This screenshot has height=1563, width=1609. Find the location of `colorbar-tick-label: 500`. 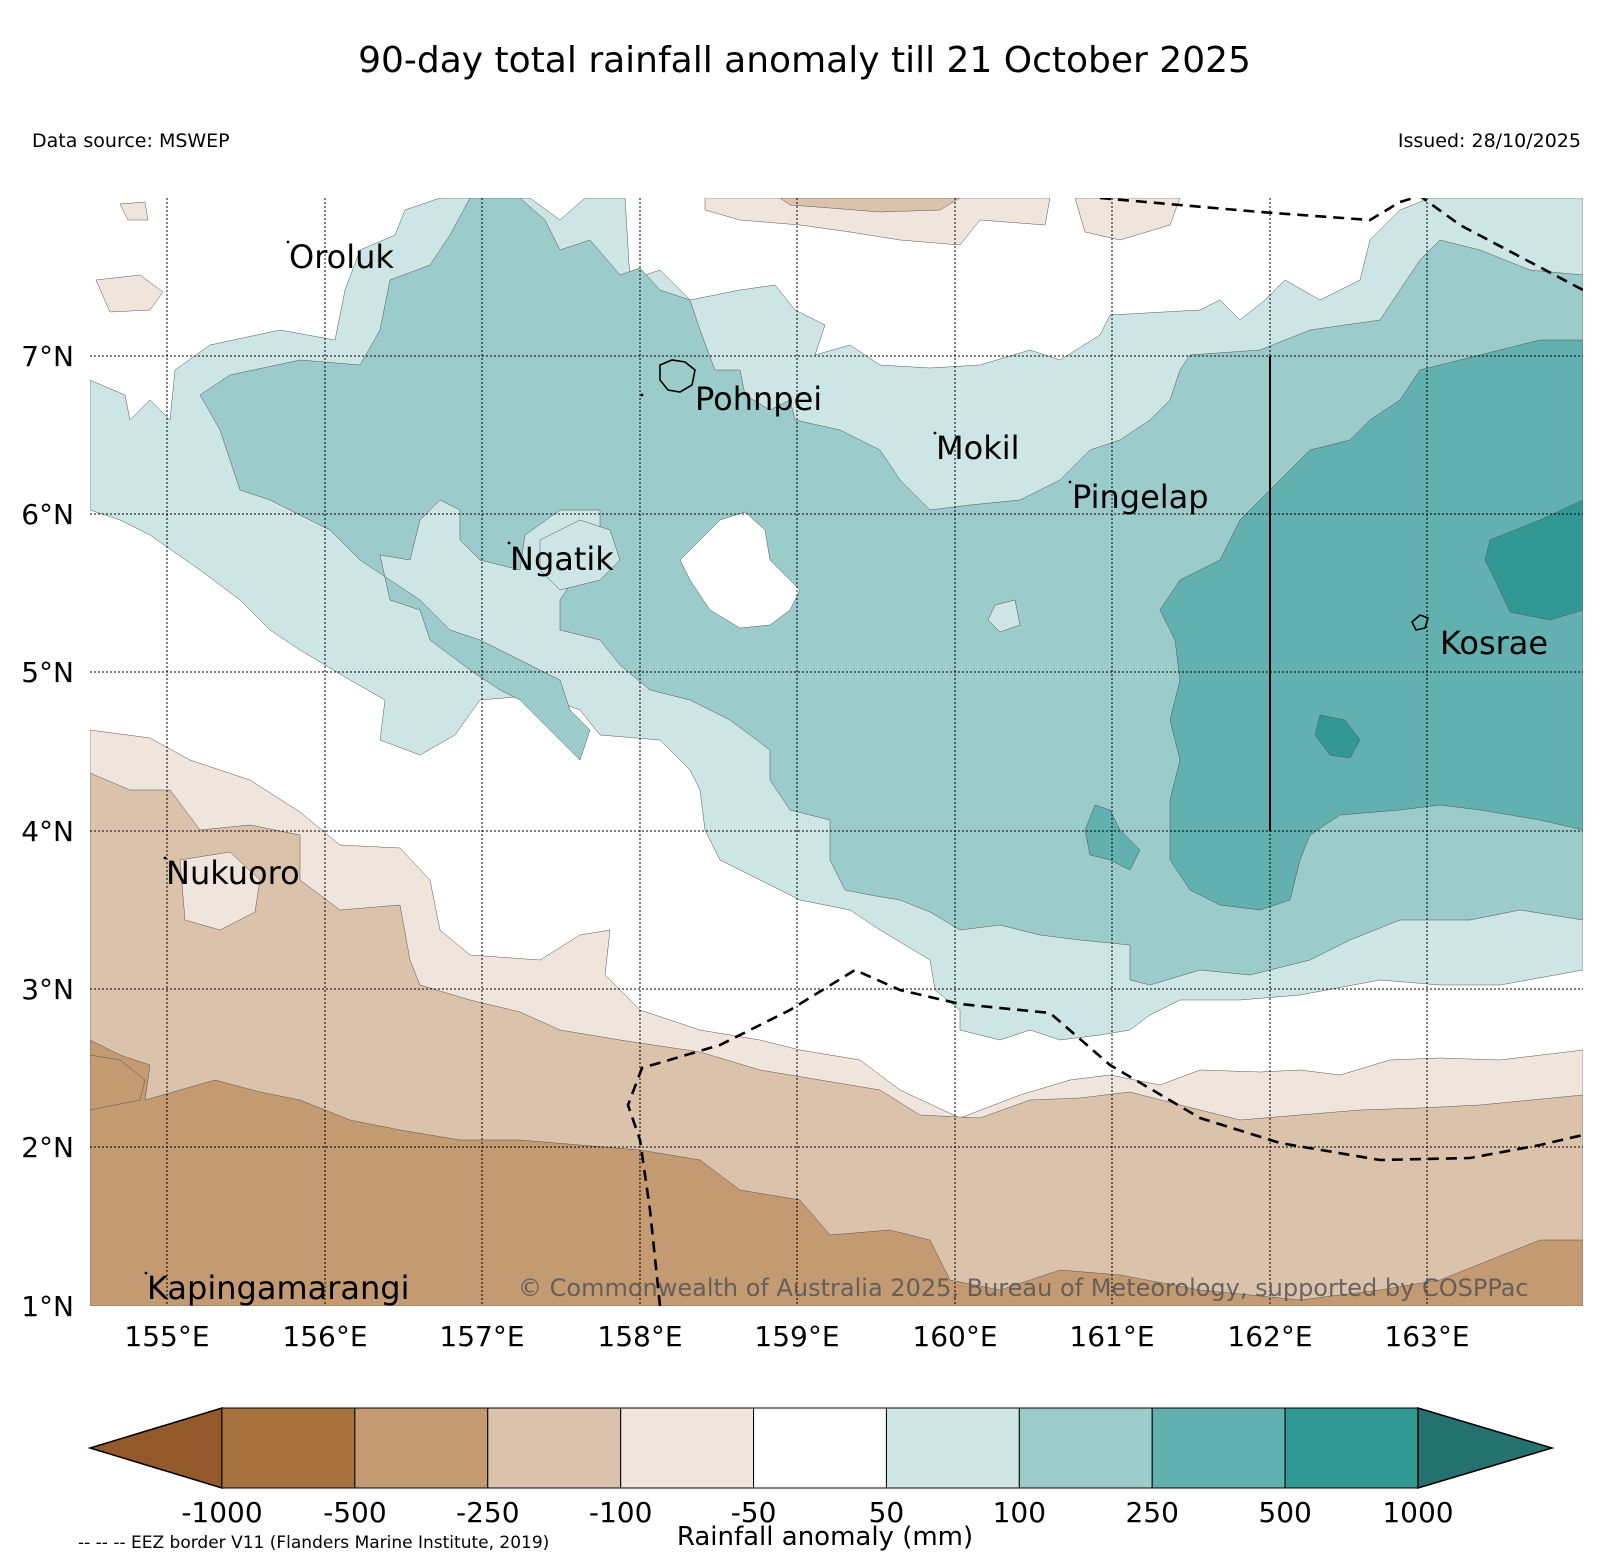

colorbar-tick-label: 500 is located at coordinates (1284, 1512).